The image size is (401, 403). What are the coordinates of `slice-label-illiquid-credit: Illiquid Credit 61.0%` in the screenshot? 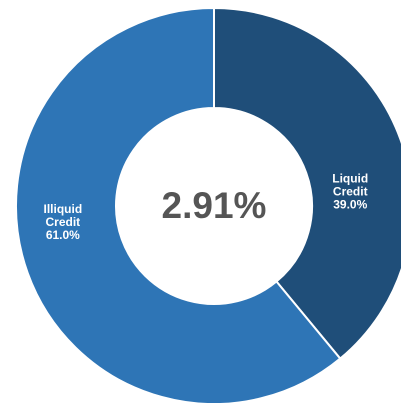 It's located at (62, 222).